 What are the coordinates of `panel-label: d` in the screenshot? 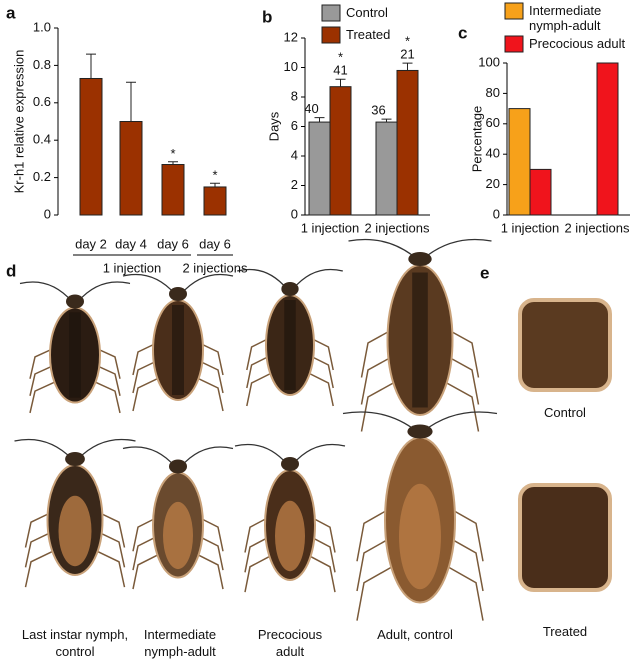 It's located at (11, 270).